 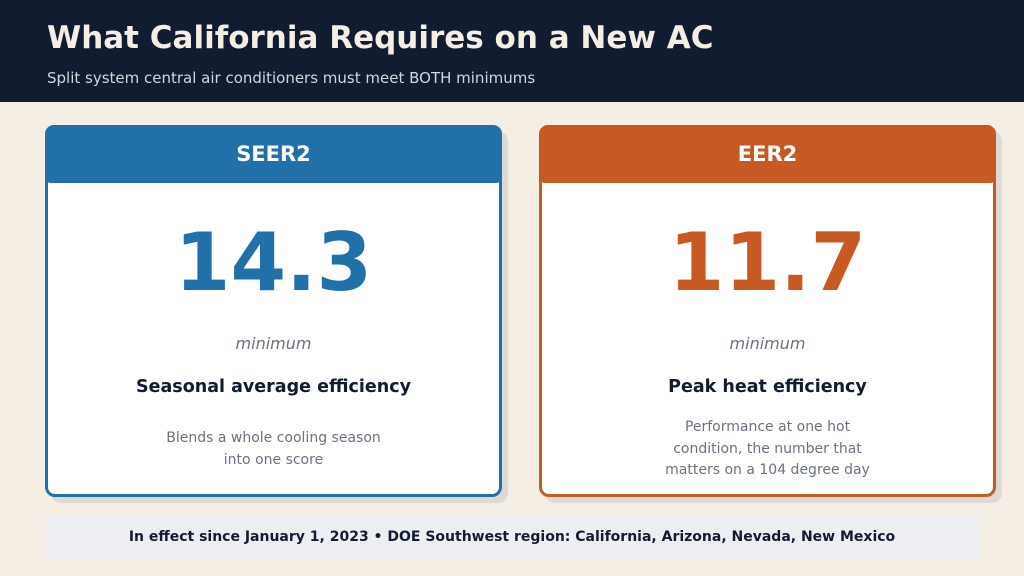 What do you see at coordinates (273, 343) in the screenshot?
I see `seer2-minimum-label: minimum` at bounding box center [273, 343].